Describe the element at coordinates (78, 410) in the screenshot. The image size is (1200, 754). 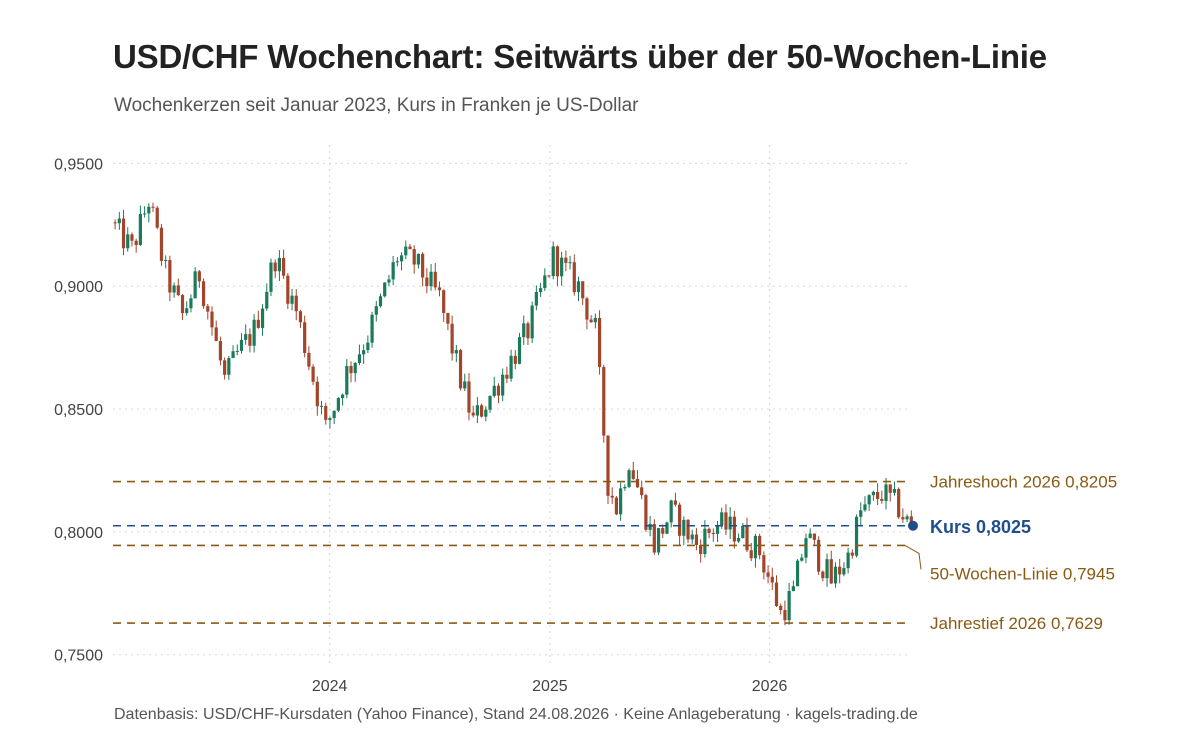
I see `y-tick-label: 0,8500` at that location.